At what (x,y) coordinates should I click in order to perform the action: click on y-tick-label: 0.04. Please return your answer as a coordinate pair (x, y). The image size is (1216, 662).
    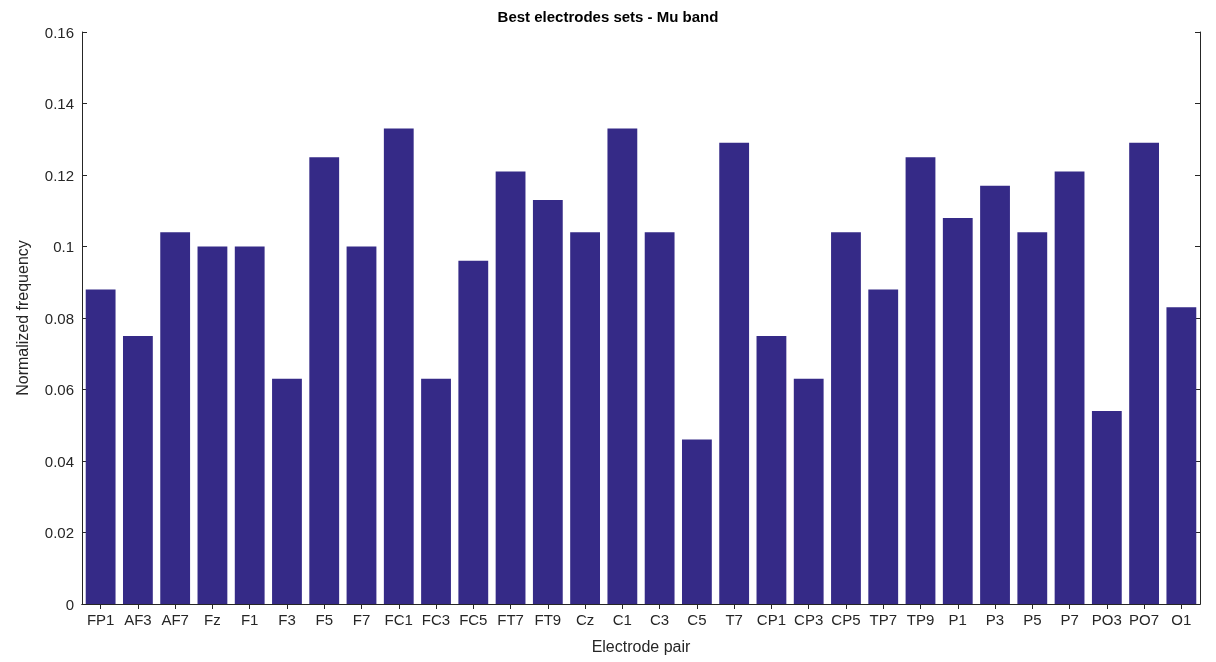
    Looking at the image, I should click on (59, 461).